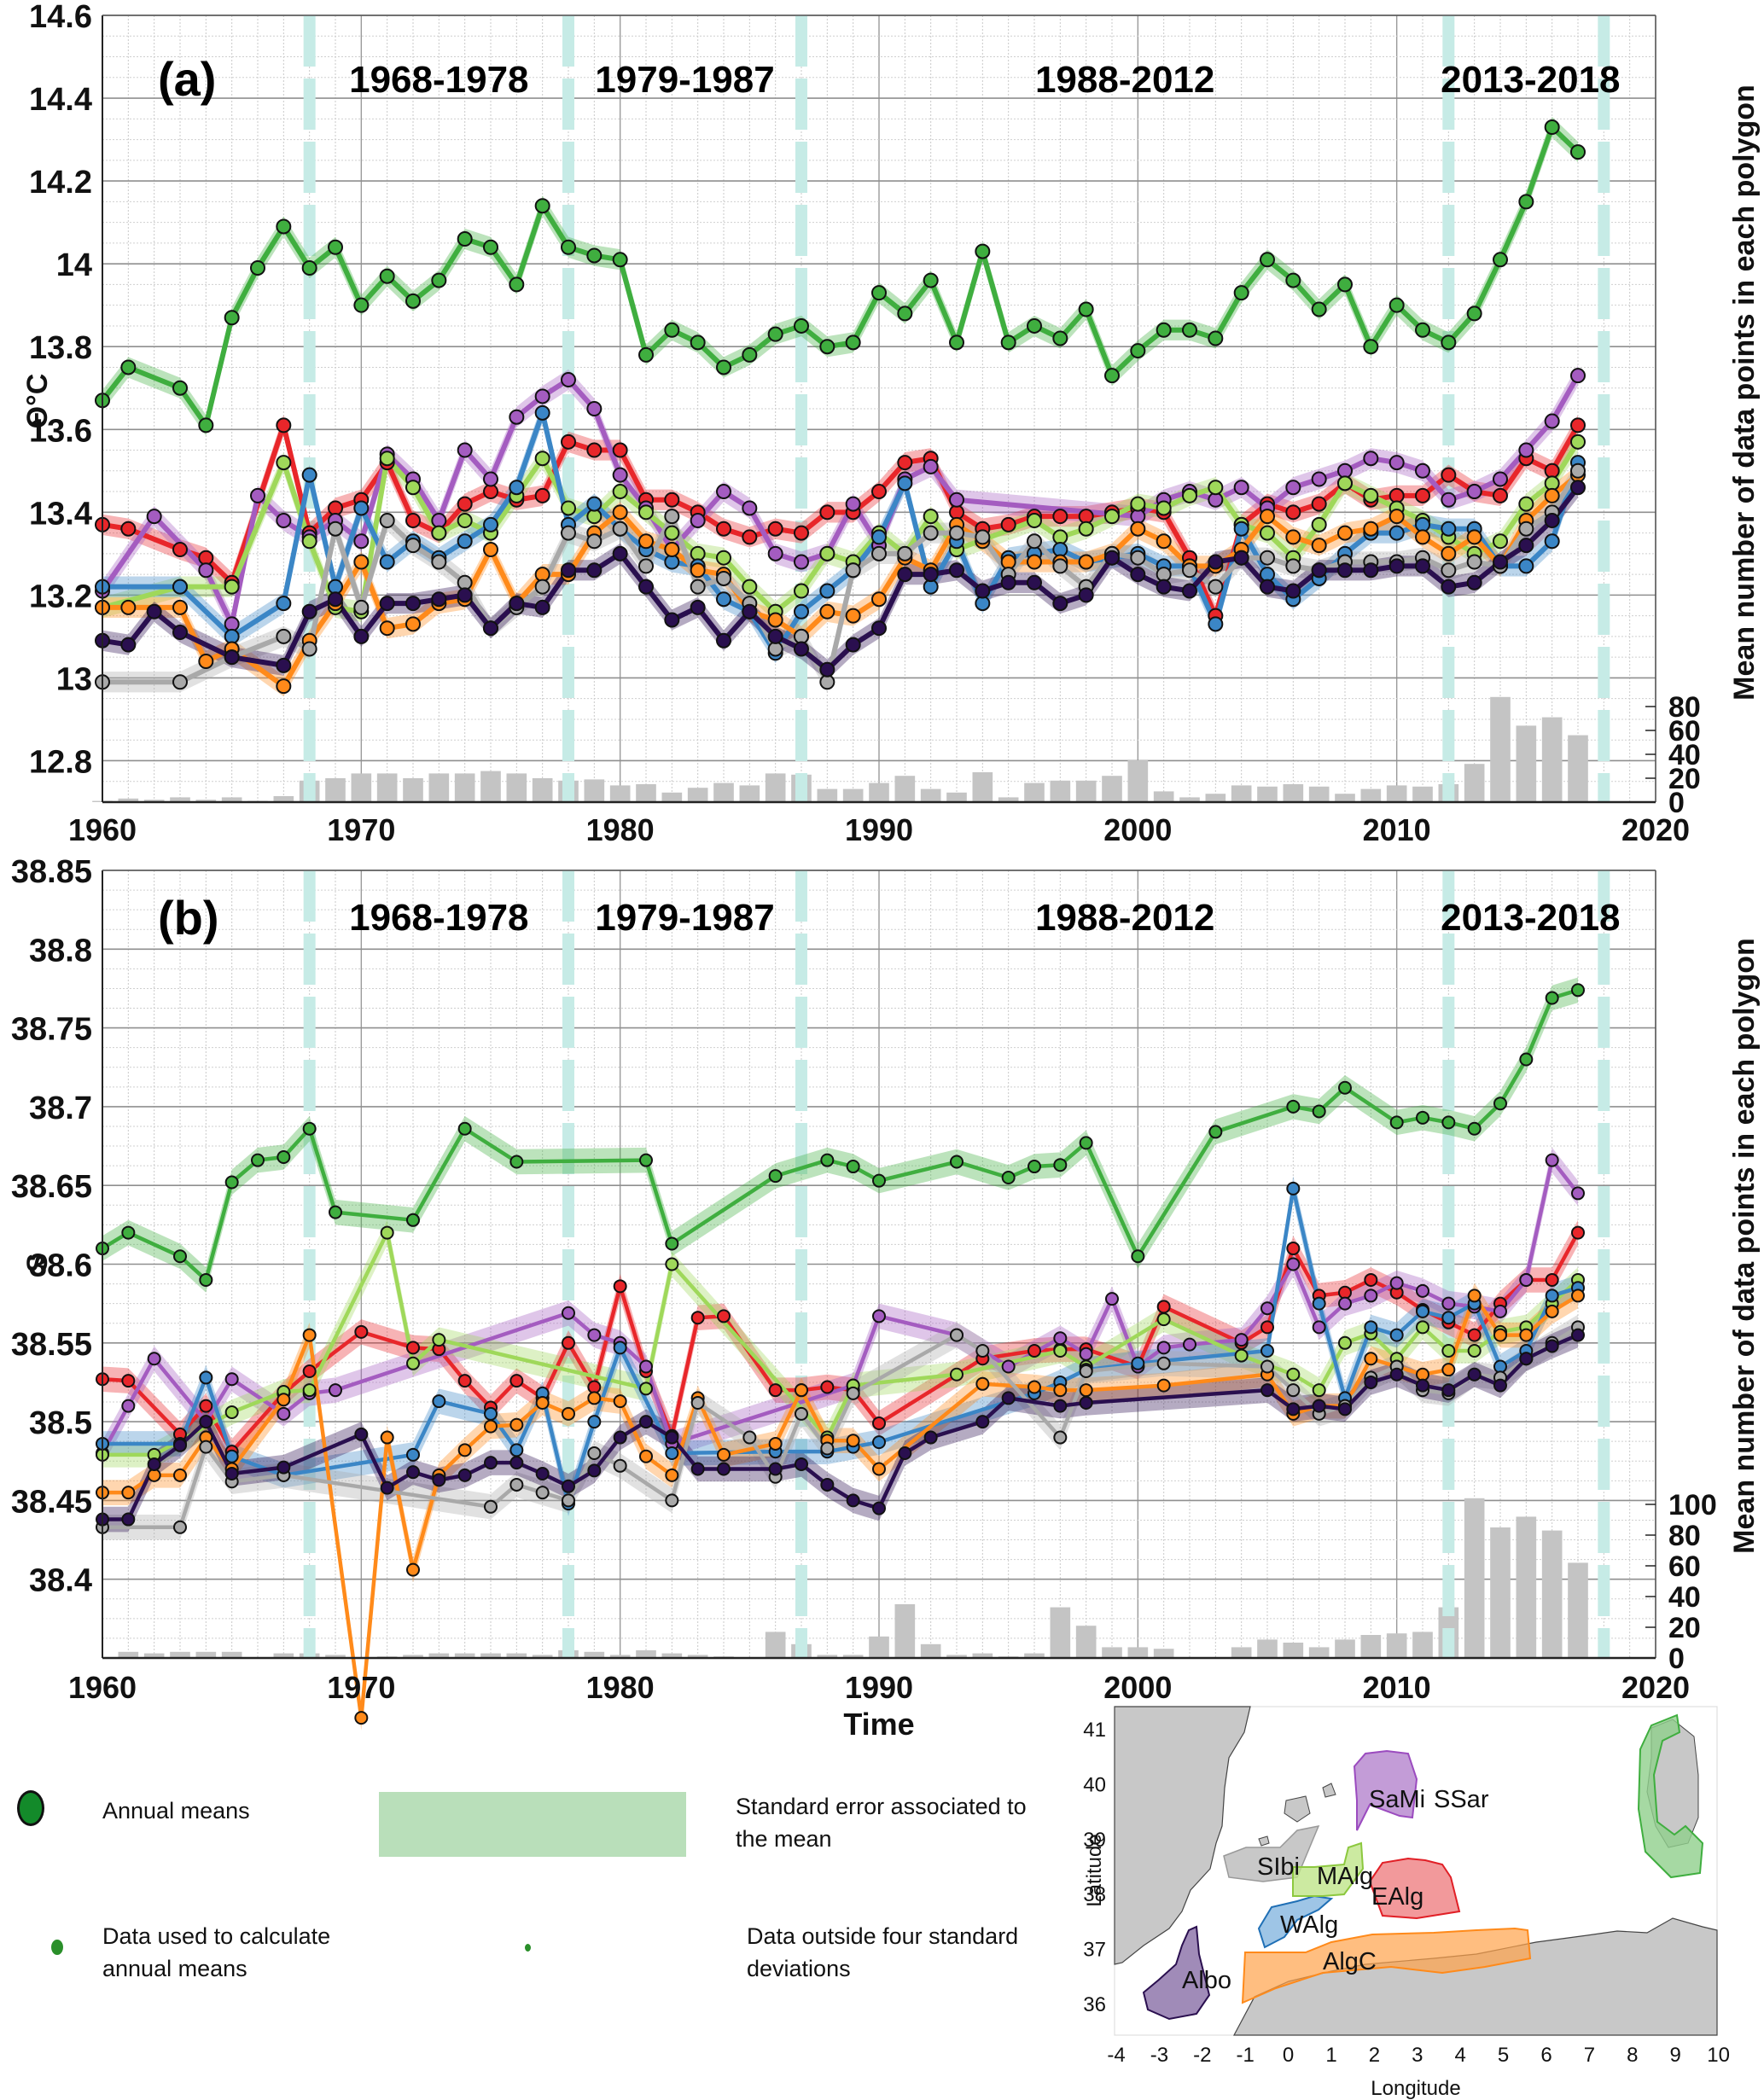 This screenshot has width=1764, height=2100. What do you see at coordinates (60, 597) in the screenshot?
I see `y-tick-label: 13.2` at bounding box center [60, 597].